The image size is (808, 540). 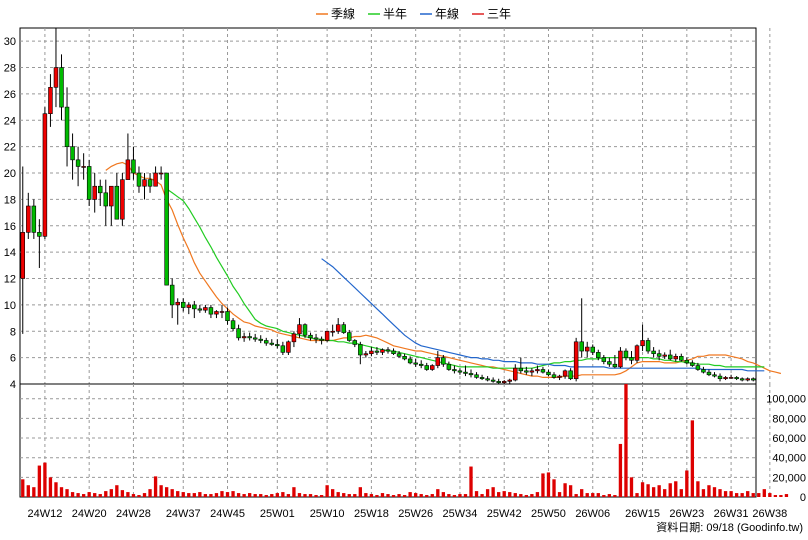 I want to click on price-tick-label: 16, so click(x=10, y=227).